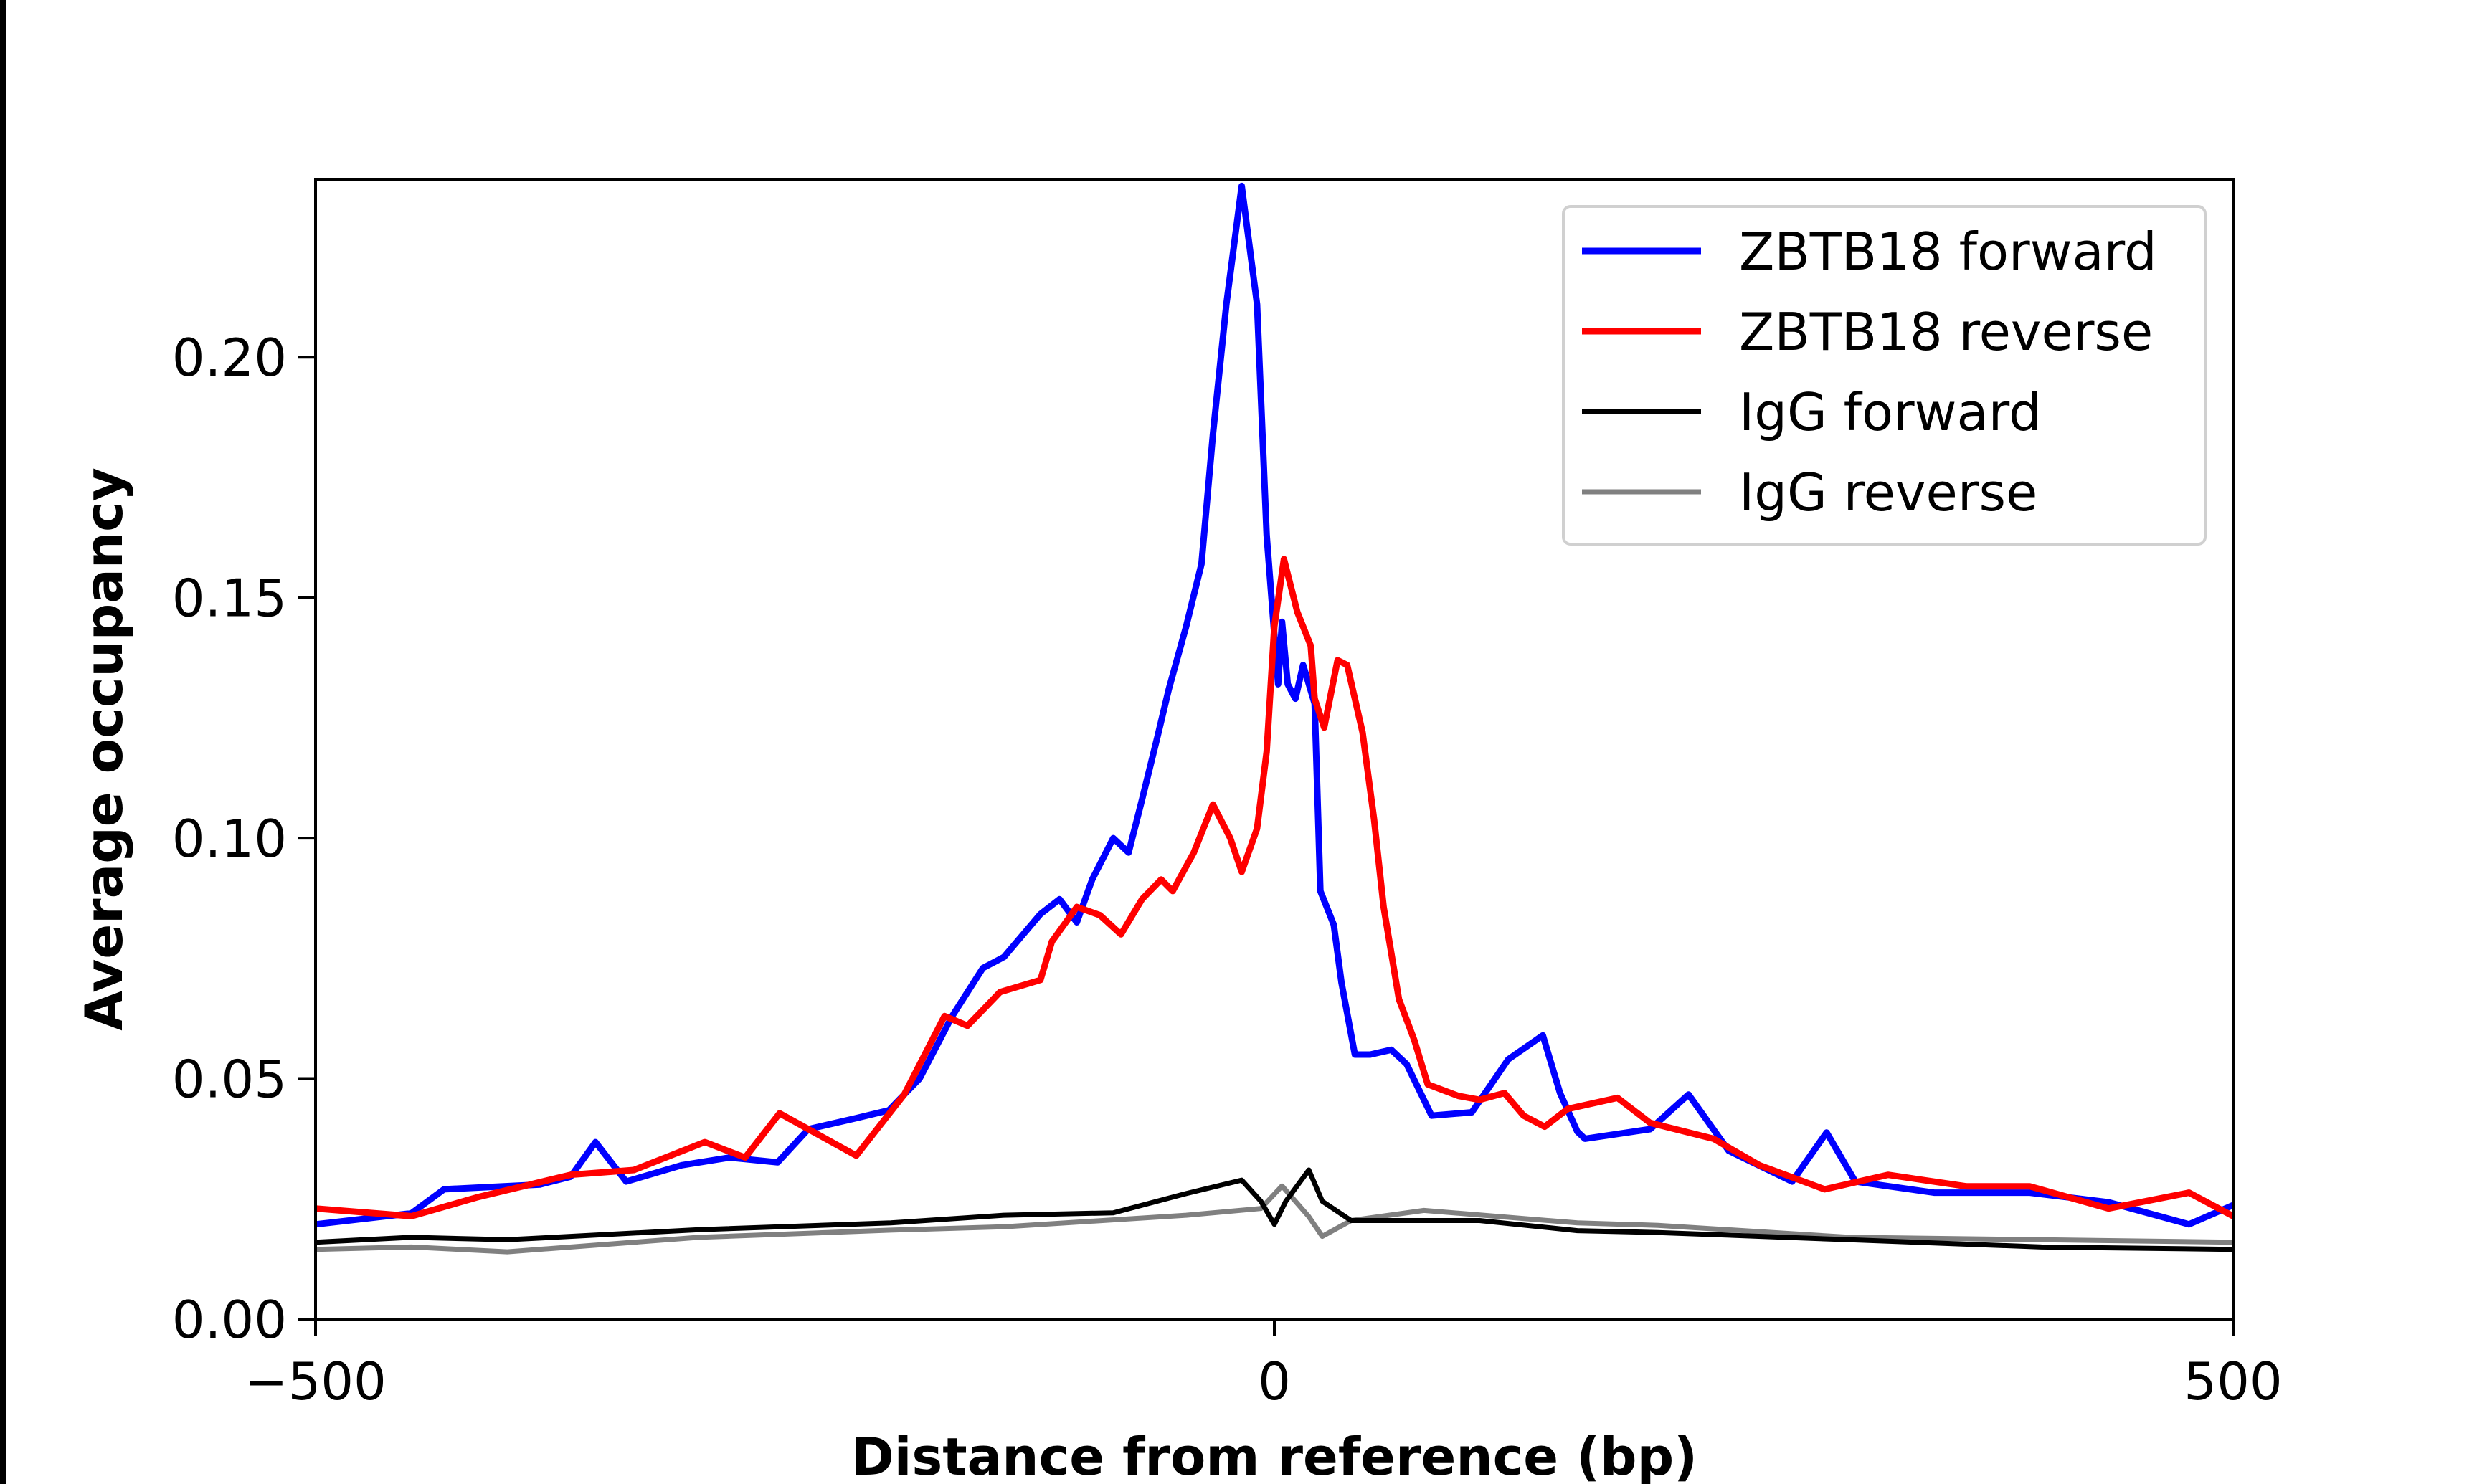  Describe the element at coordinates (2233, 1382) in the screenshot. I see `x-tick-label: 500` at that location.